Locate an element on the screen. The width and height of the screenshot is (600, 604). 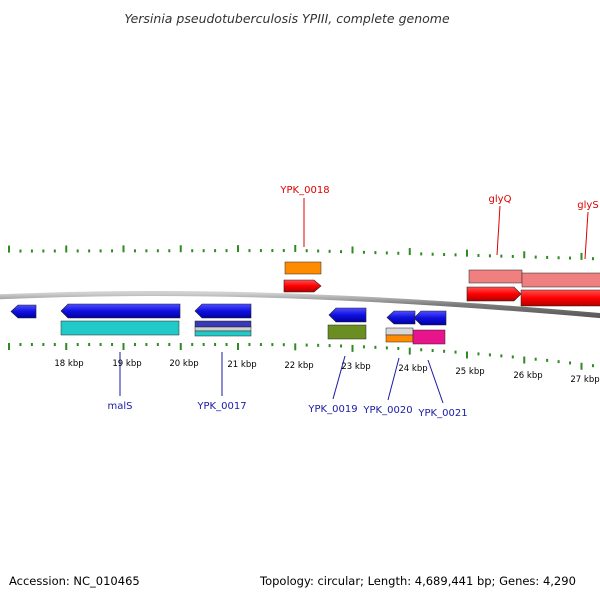
ypk-0017-rna-bar-top is located at coordinates (223, 324).